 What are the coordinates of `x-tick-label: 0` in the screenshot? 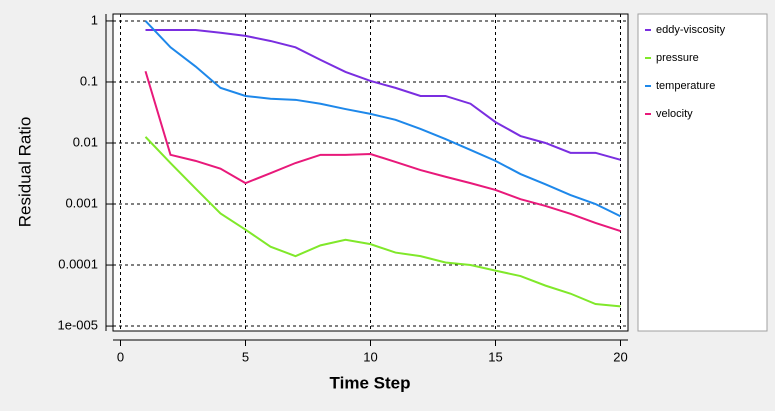 It's located at (120, 356).